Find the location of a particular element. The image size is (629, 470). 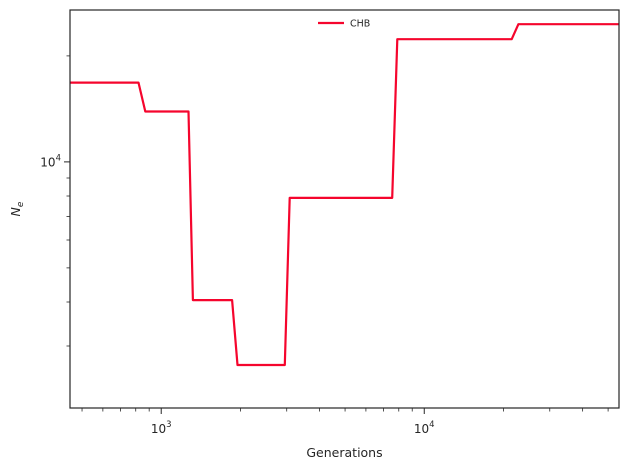

y-axis-label: Ne is located at coordinates (17, 208).